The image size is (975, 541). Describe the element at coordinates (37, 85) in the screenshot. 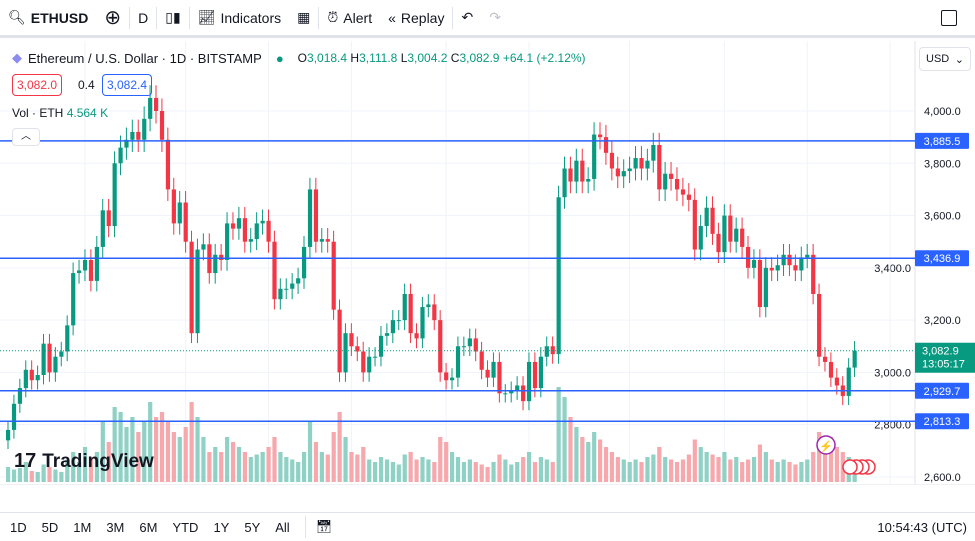

I see `sell-price-button: 3,082.0` at that location.